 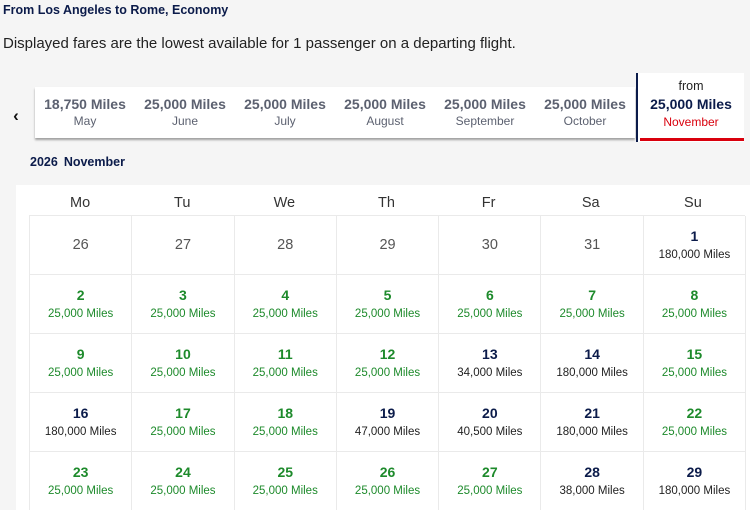 I want to click on day-number: 16, so click(x=80, y=413).